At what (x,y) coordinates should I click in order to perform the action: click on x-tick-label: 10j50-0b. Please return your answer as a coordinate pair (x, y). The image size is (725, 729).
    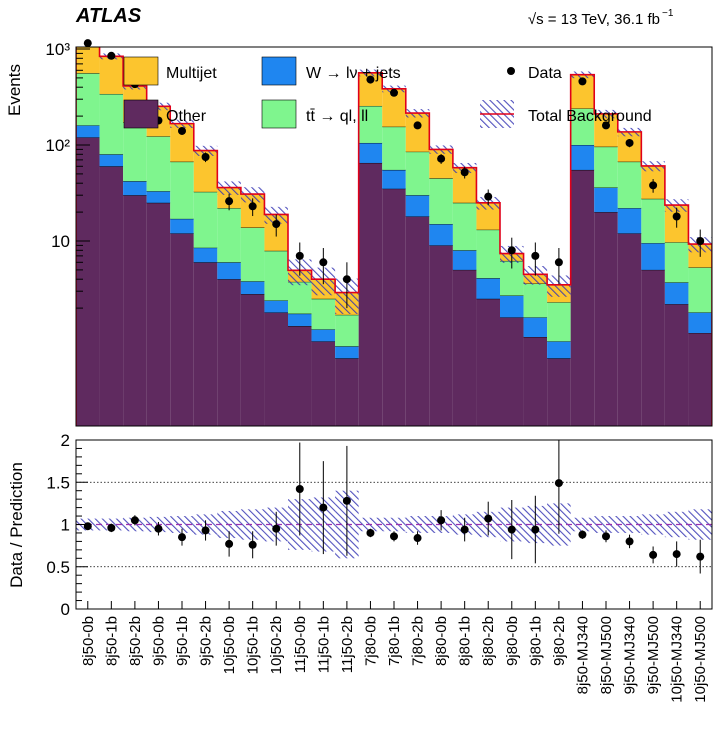
    Looking at the image, I should click on (229, 645).